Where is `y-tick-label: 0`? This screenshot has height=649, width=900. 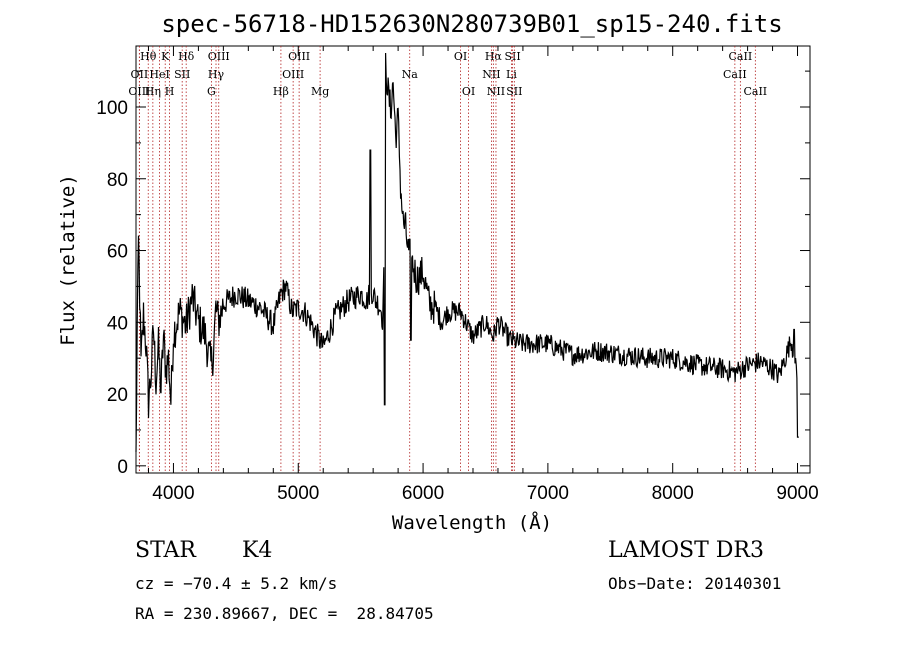
y-tick-label: 0 is located at coordinates (122, 467).